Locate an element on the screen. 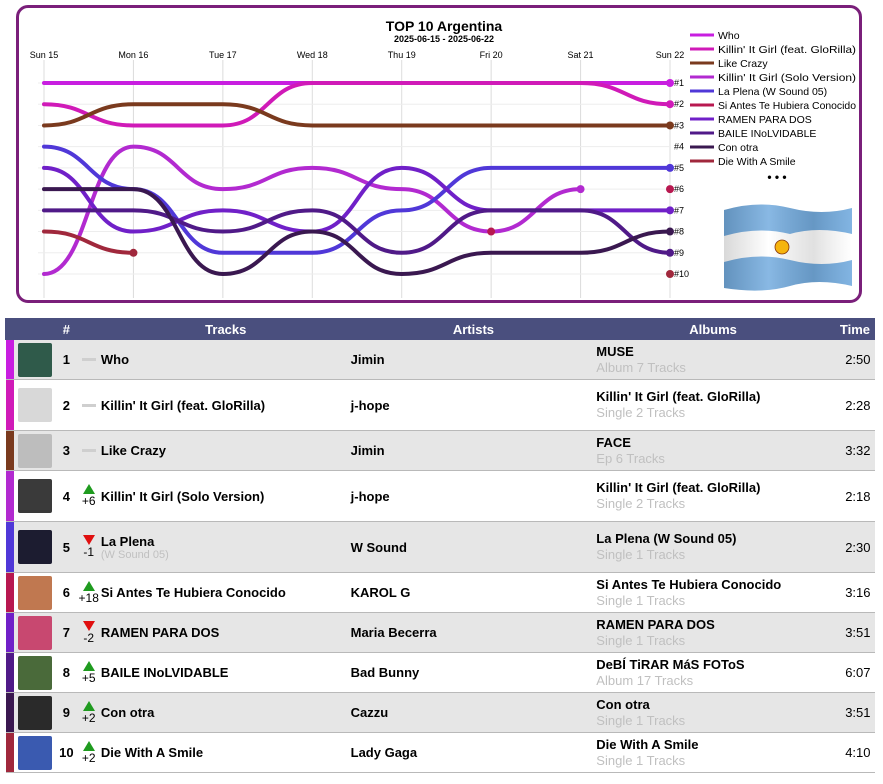 This screenshot has width=883, height=784. table-row: 3 Like Crazy Jimin FACE Ep 6 Tracks 3:32 is located at coordinates (440, 450).